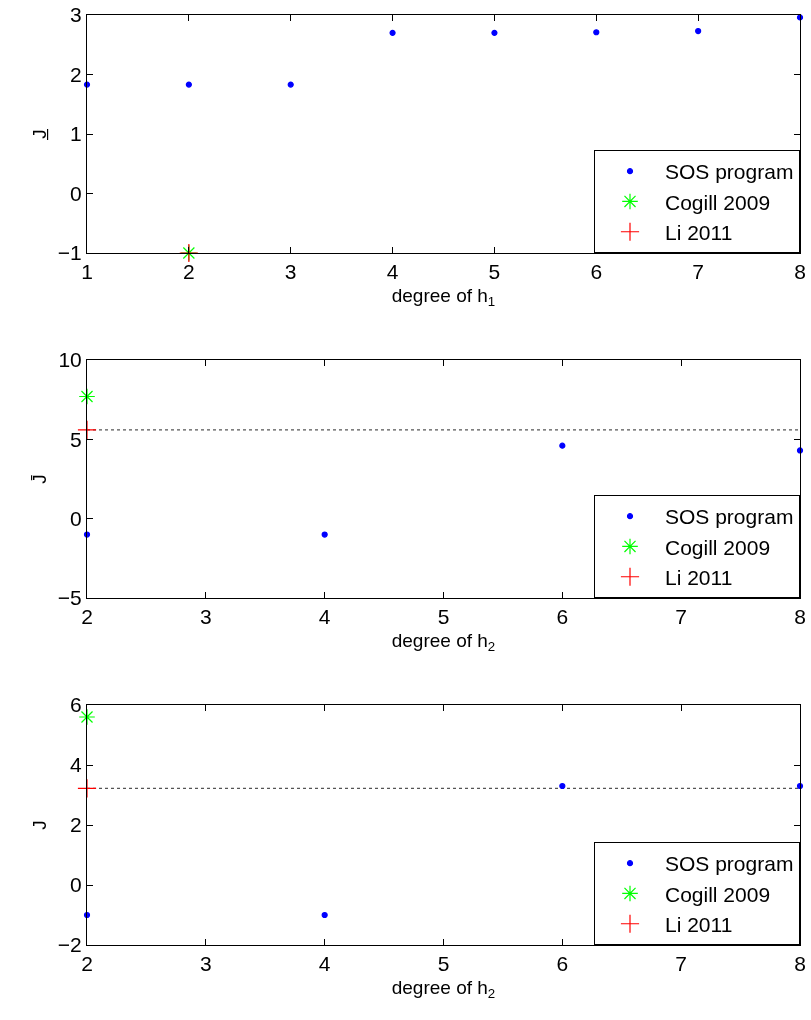  What do you see at coordinates (39, 134) in the screenshot?
I see `y-axis-title: J̲` at bounding box center [39, 134].